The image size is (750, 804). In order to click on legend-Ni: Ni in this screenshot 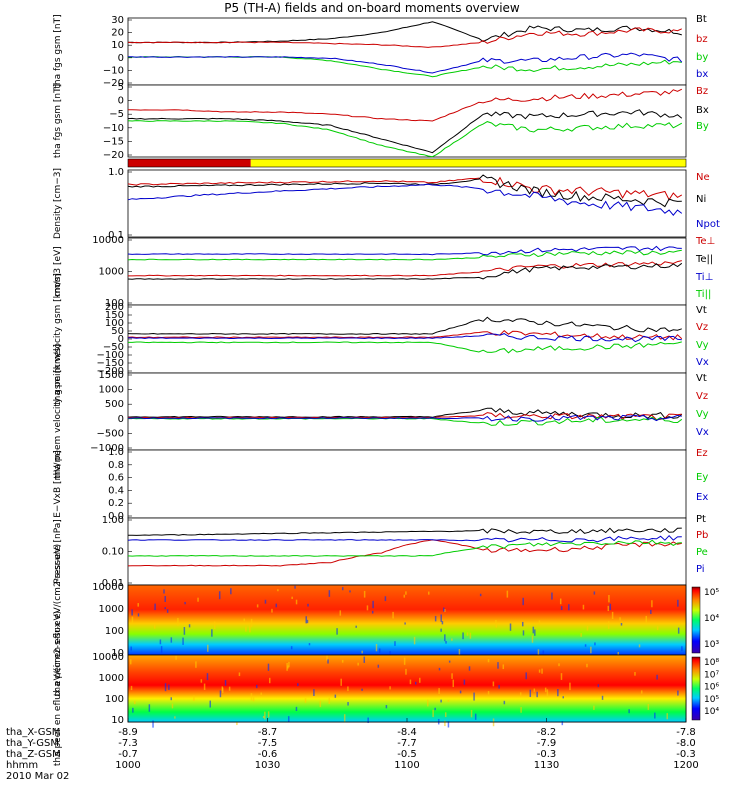, I will do `click(701, 199)`.